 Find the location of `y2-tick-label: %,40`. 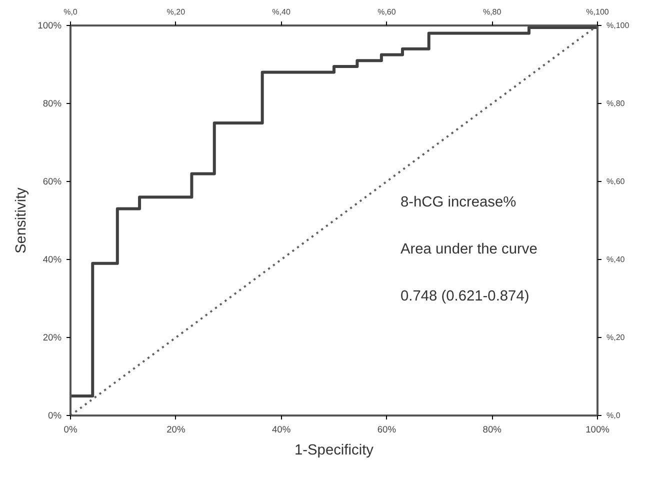

y2-tick-label: %,40 is located at coordinates (616, 259).